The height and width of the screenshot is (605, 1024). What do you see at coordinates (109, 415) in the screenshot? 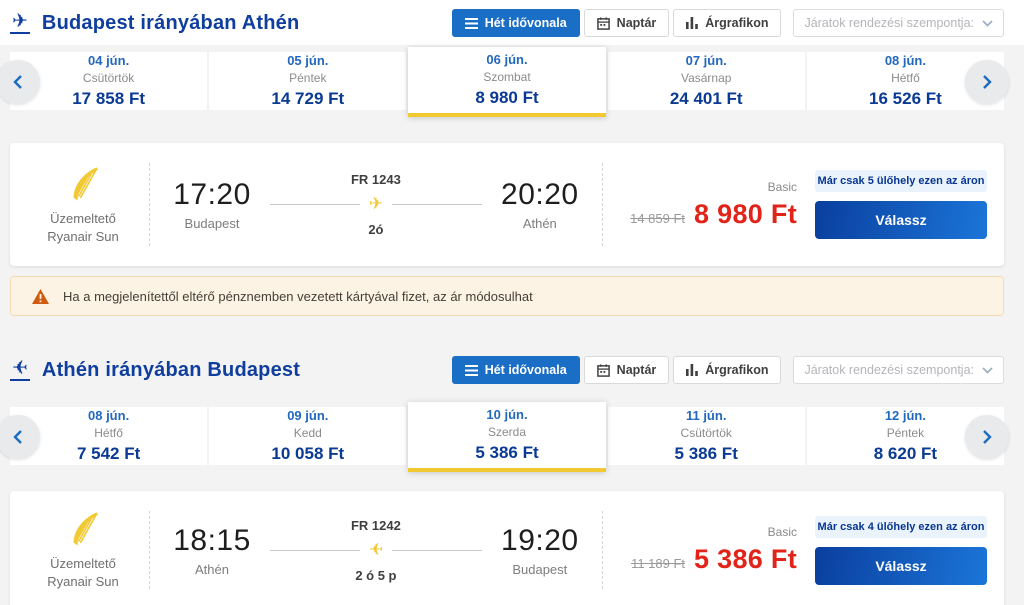
I see `date-label: 08 jún.` at bounding box center [109, 415].